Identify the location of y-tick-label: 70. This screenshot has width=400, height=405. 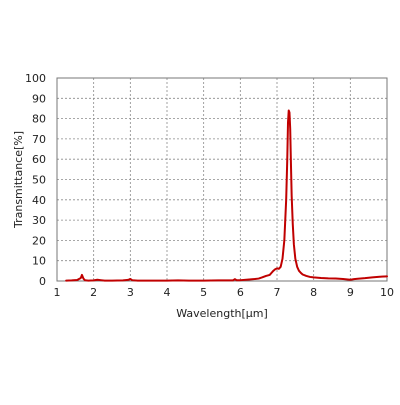
(39, 139).